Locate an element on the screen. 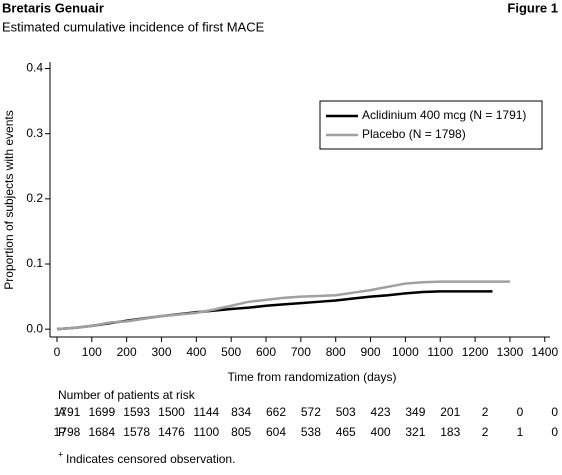 Image resolution: width=562 pixels, height=475 pixels. risk-count: 1798 is located at coordinates (67, 432).